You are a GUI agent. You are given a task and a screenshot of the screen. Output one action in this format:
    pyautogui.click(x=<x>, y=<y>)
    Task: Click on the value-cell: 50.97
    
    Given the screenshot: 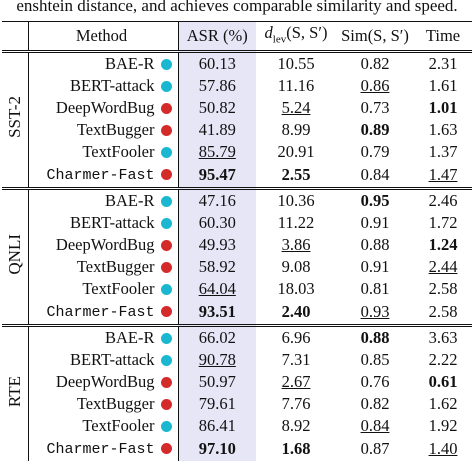 What is the action you would take?
    pyautogui.click(x=217, y=382)
    